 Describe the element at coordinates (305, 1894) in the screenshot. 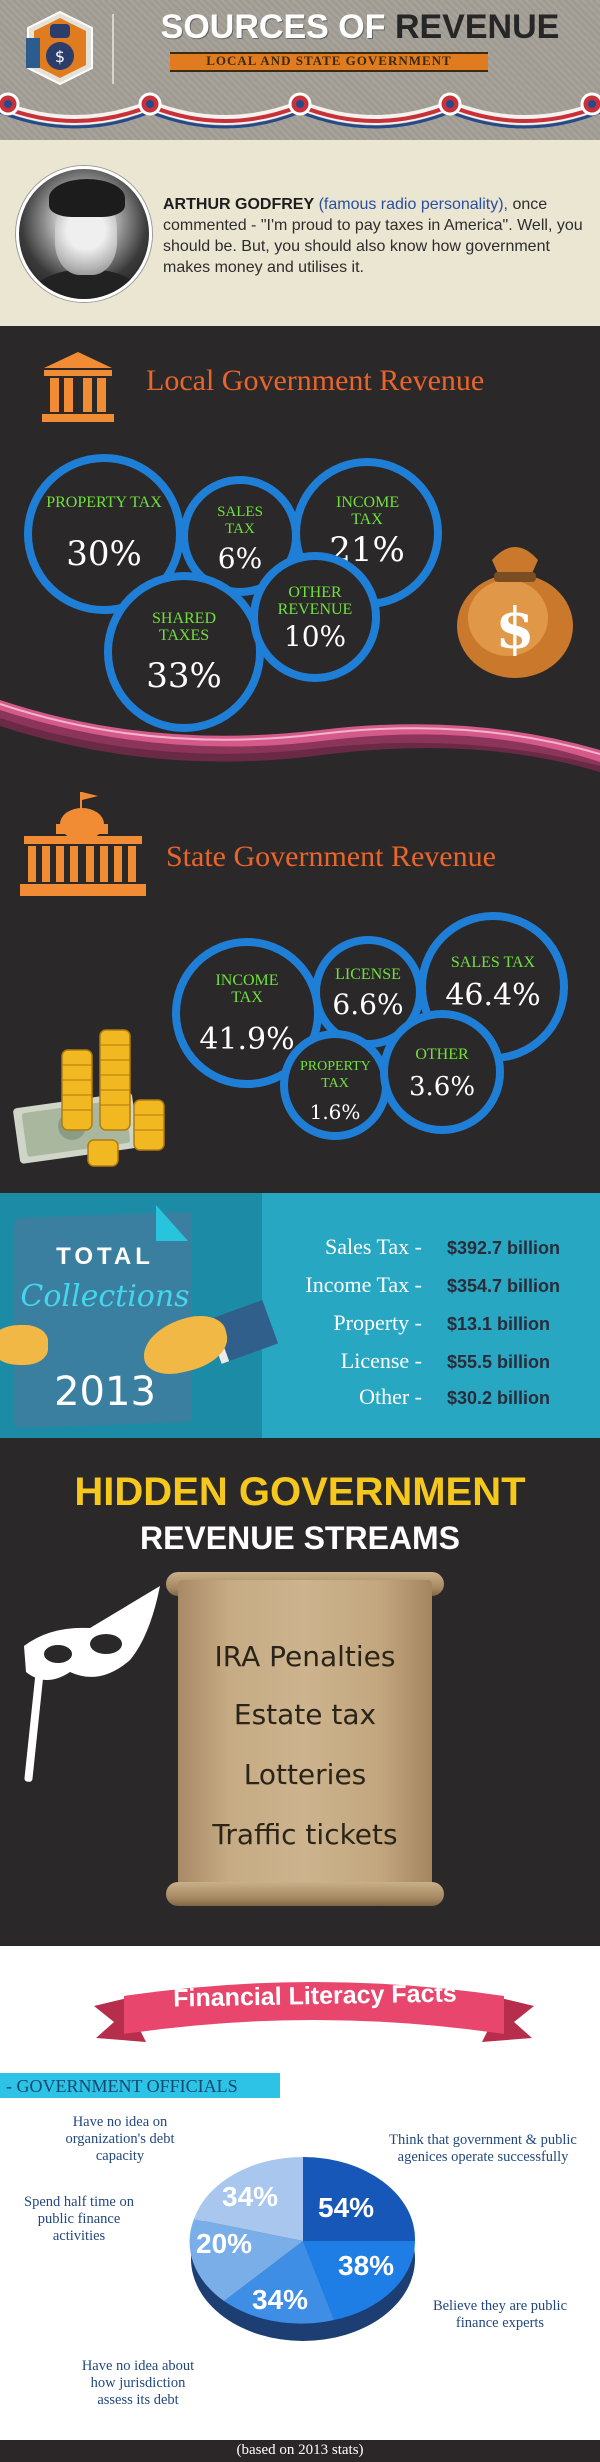

I see `scroll-bottom-roll` at that location.